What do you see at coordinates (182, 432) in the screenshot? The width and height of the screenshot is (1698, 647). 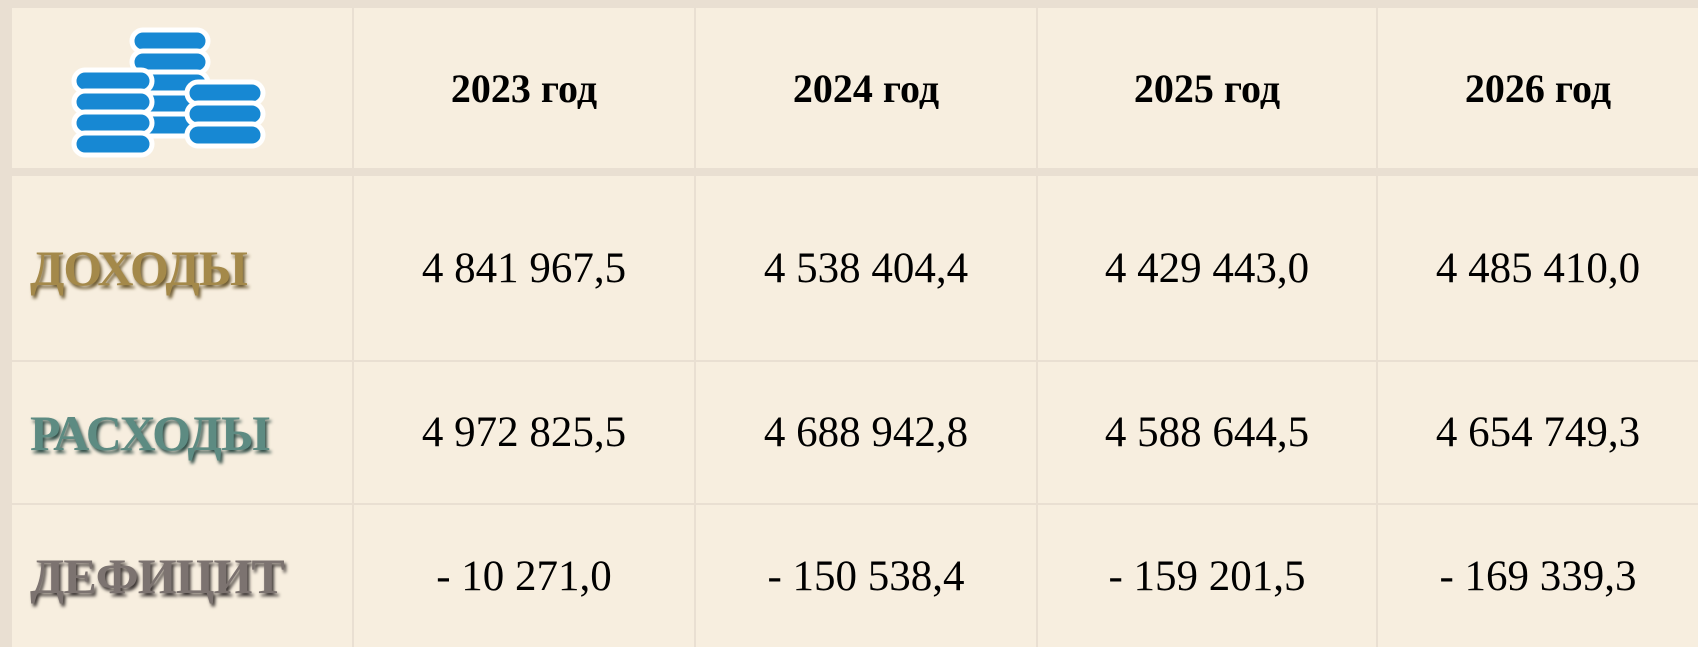 I see `row-label: РАСХОДЫ` at bounding box center [182, 432].